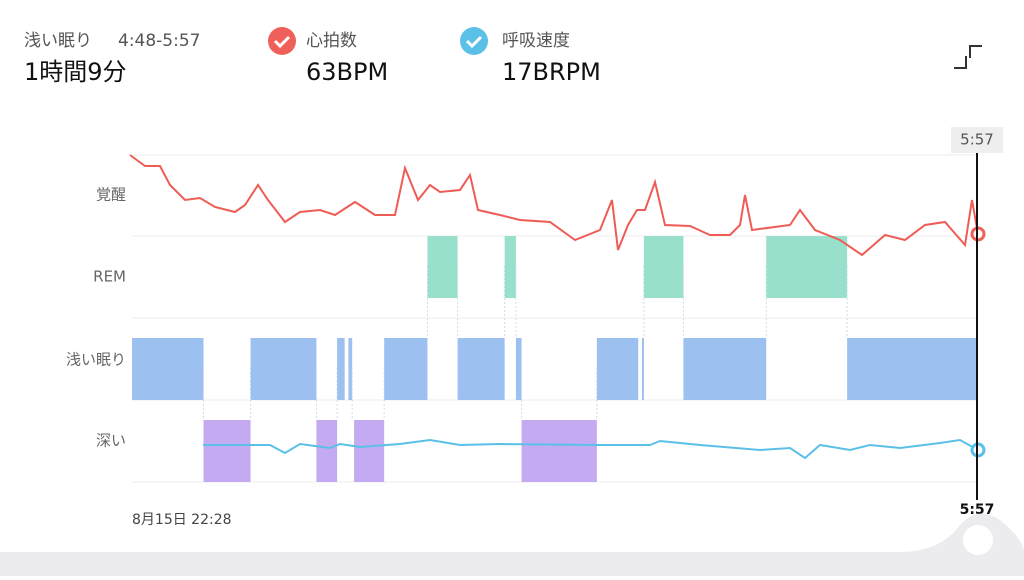 The width and height of the screenshot is (1024, 580). I want to click on breath-rate-line, so click(591, 449).